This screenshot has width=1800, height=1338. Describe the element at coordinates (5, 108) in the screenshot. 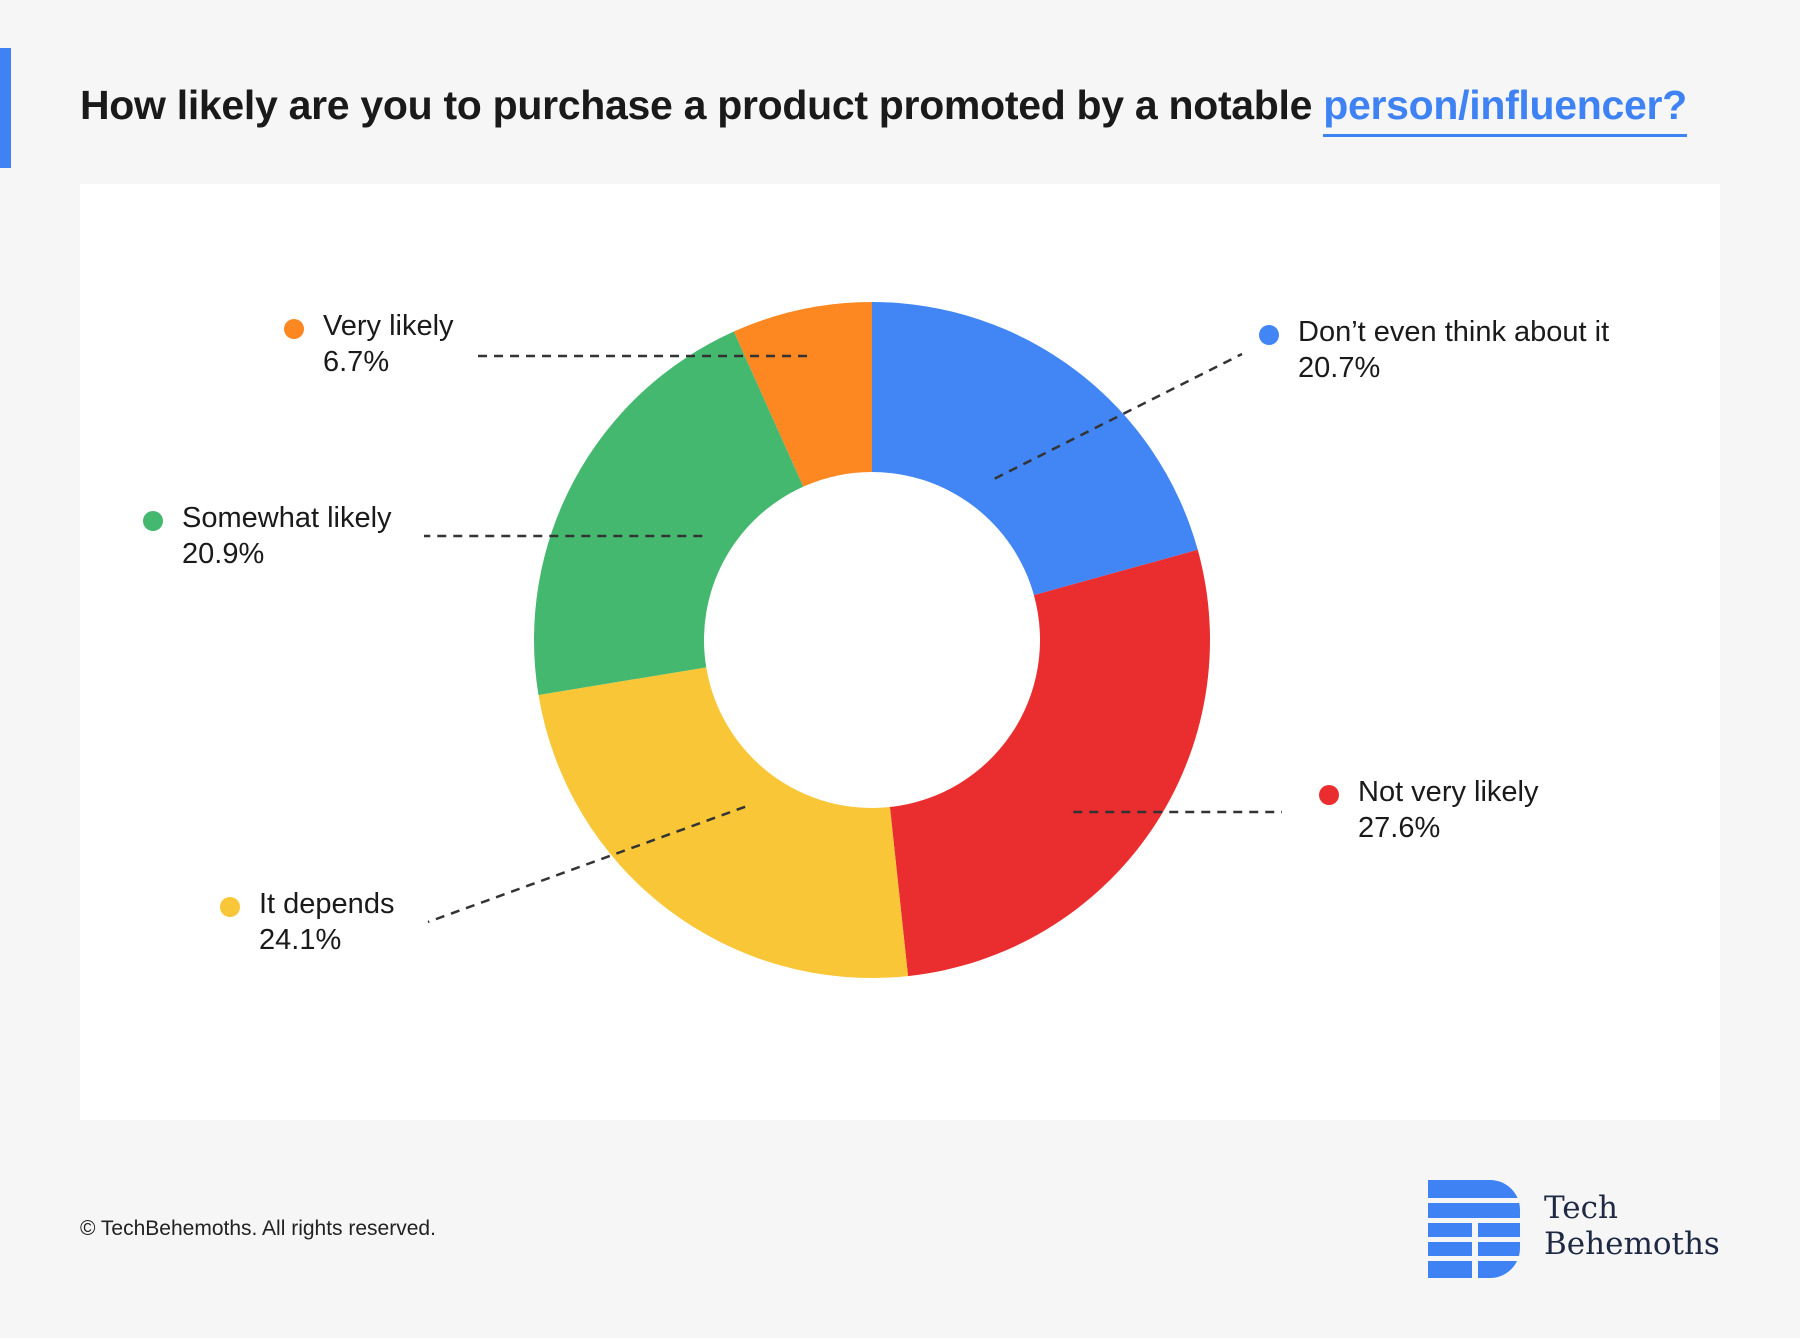

I see `accent-bar` at that location.